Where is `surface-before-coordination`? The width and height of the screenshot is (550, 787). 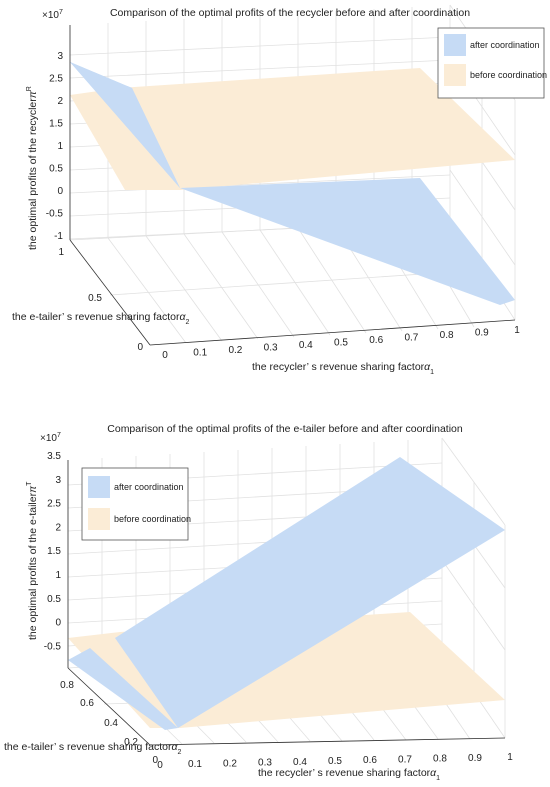 surface-before-coordination is located at coordinates (292, 129).